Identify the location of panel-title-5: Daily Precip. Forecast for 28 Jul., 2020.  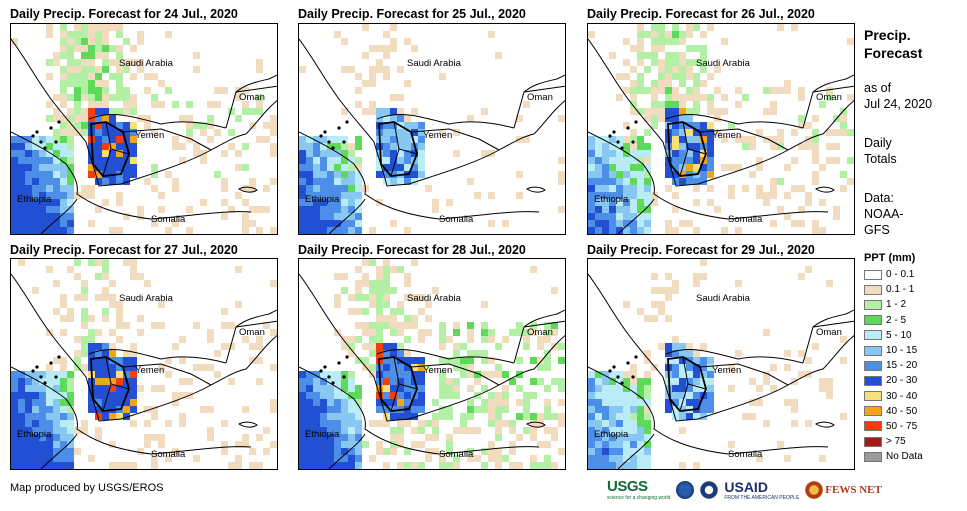
(412, 250).